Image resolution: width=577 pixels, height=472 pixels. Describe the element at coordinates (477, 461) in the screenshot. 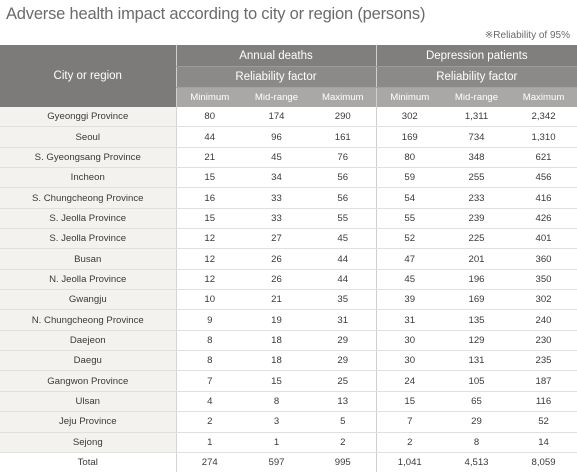

I see `depression-midrange-cell: 4,513` at that location.